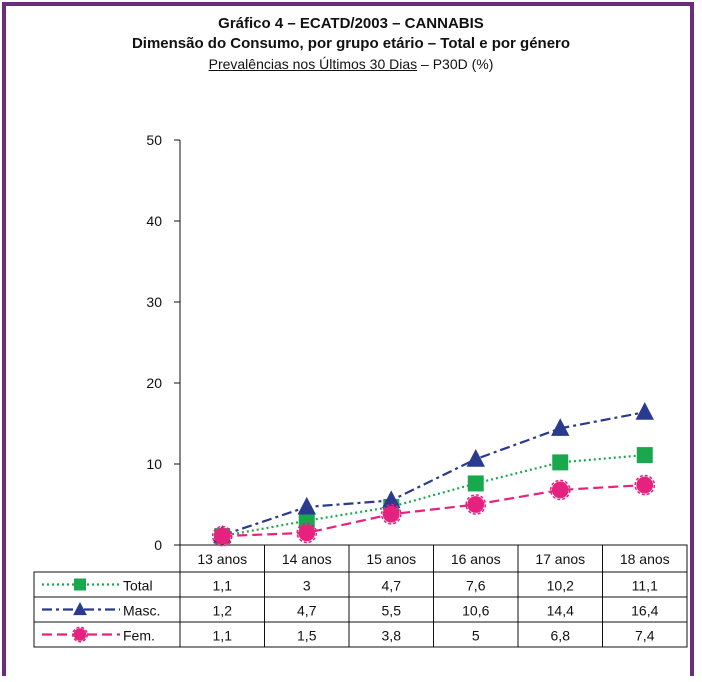 The height and width of the screenshot is (682, 702). What do you see at coordinates (360, 609) in the screenshot?
I see `table-body-box` at bounding box center [360, 609].